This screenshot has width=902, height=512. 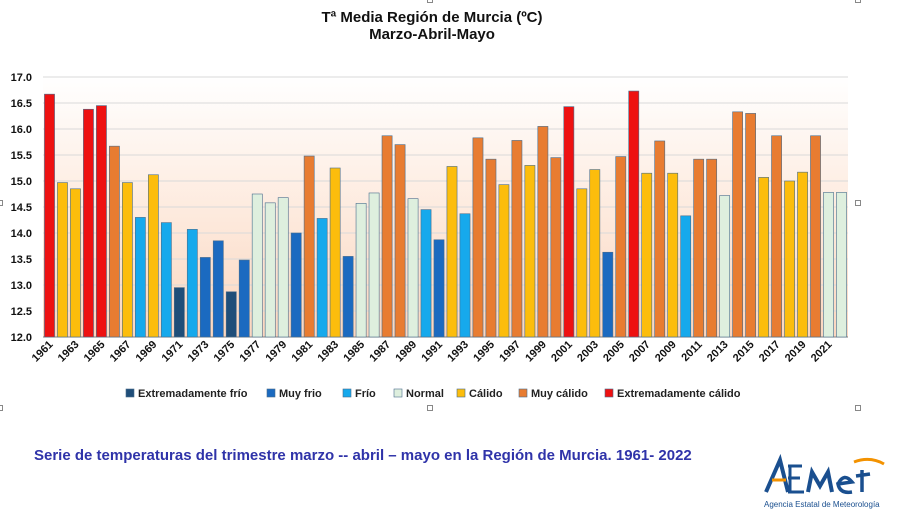 I want to click on bar-2018, so click(x=789, y=259).